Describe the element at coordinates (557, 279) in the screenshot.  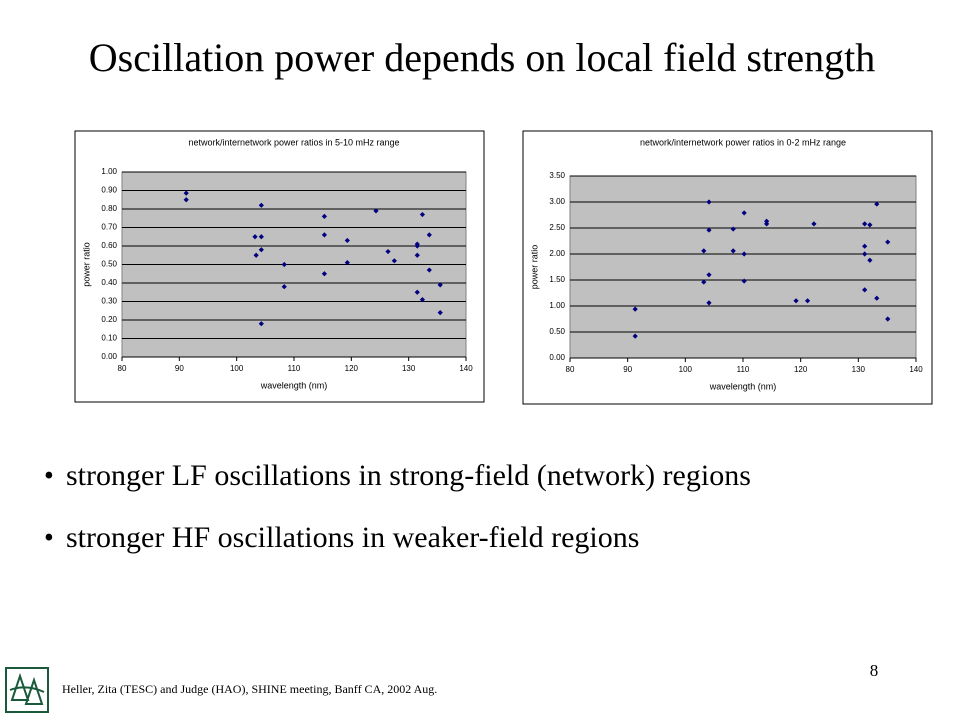
I see `y-tick-label: 1.50` at that location.